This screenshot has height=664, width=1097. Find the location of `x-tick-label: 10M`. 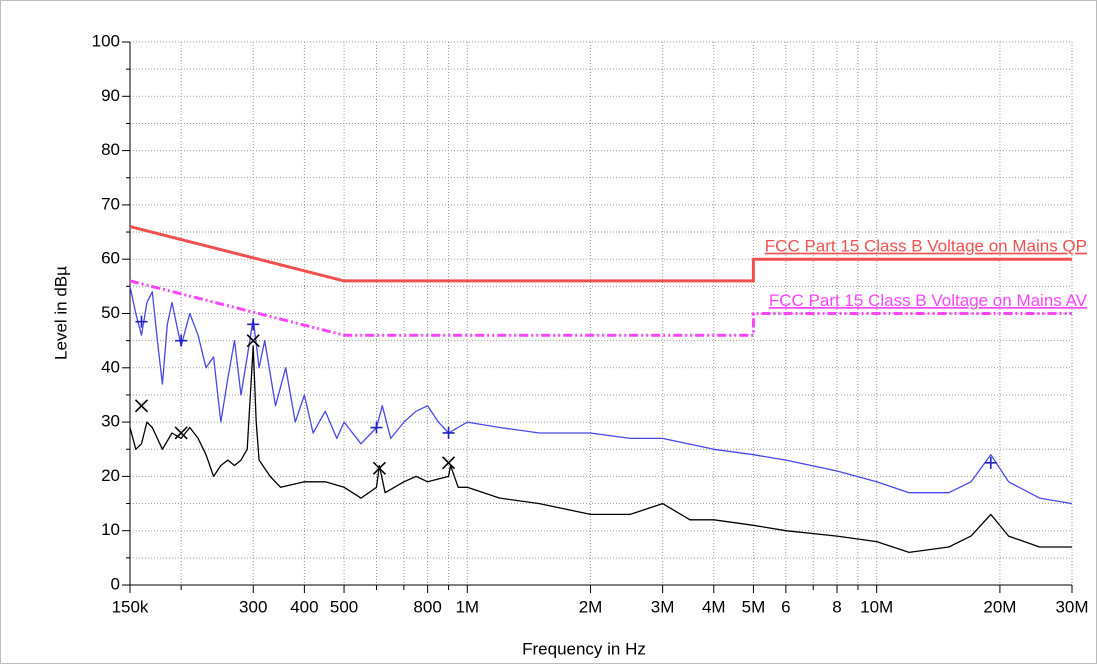

x-tick-label: 10M is located at coordinates (876, 606).